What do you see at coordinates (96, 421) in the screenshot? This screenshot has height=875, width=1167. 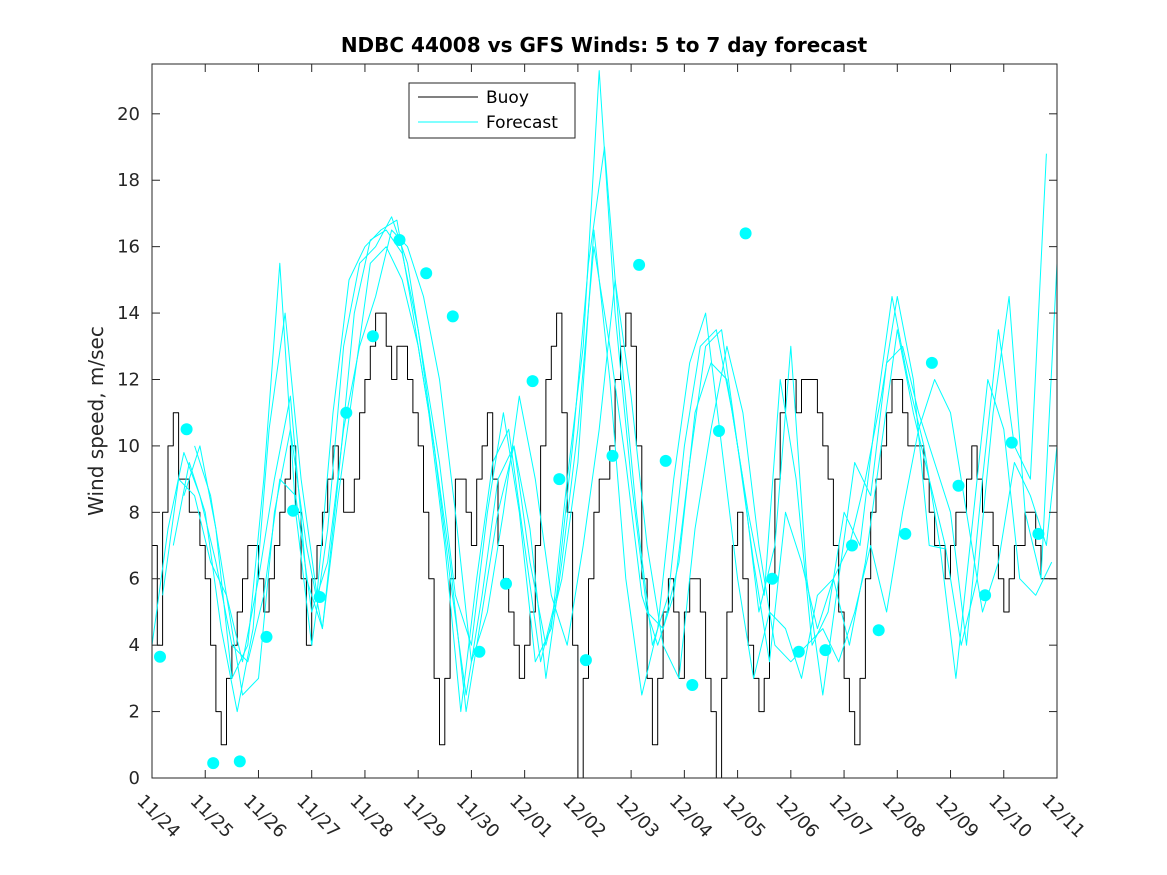 I see `y-axis-label: Wind speed, m/sec` at bounding box center [96, 421].